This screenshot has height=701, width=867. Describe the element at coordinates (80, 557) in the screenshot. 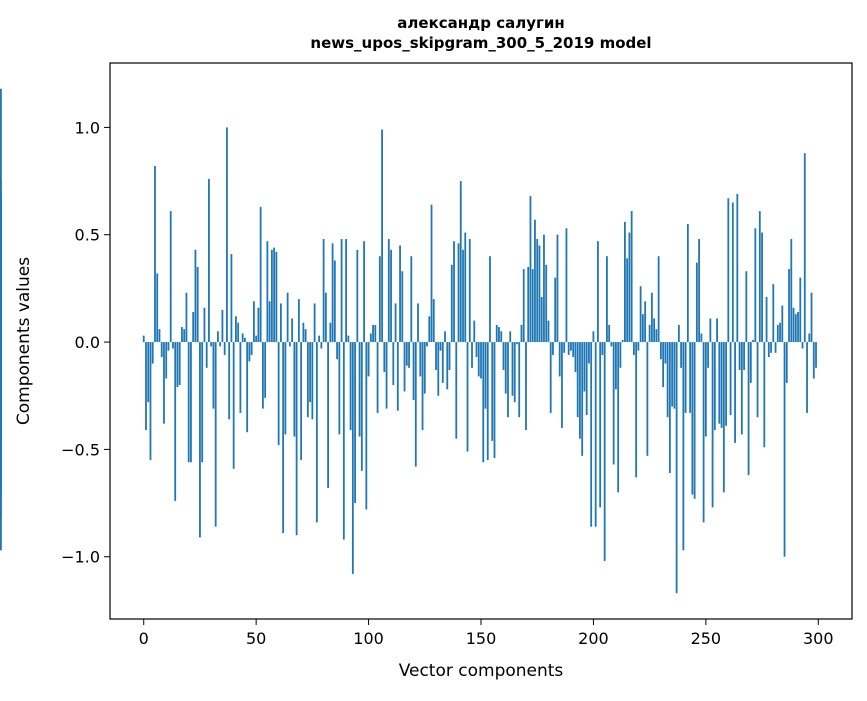

I see `y-tick-label: −1.0` at that location.